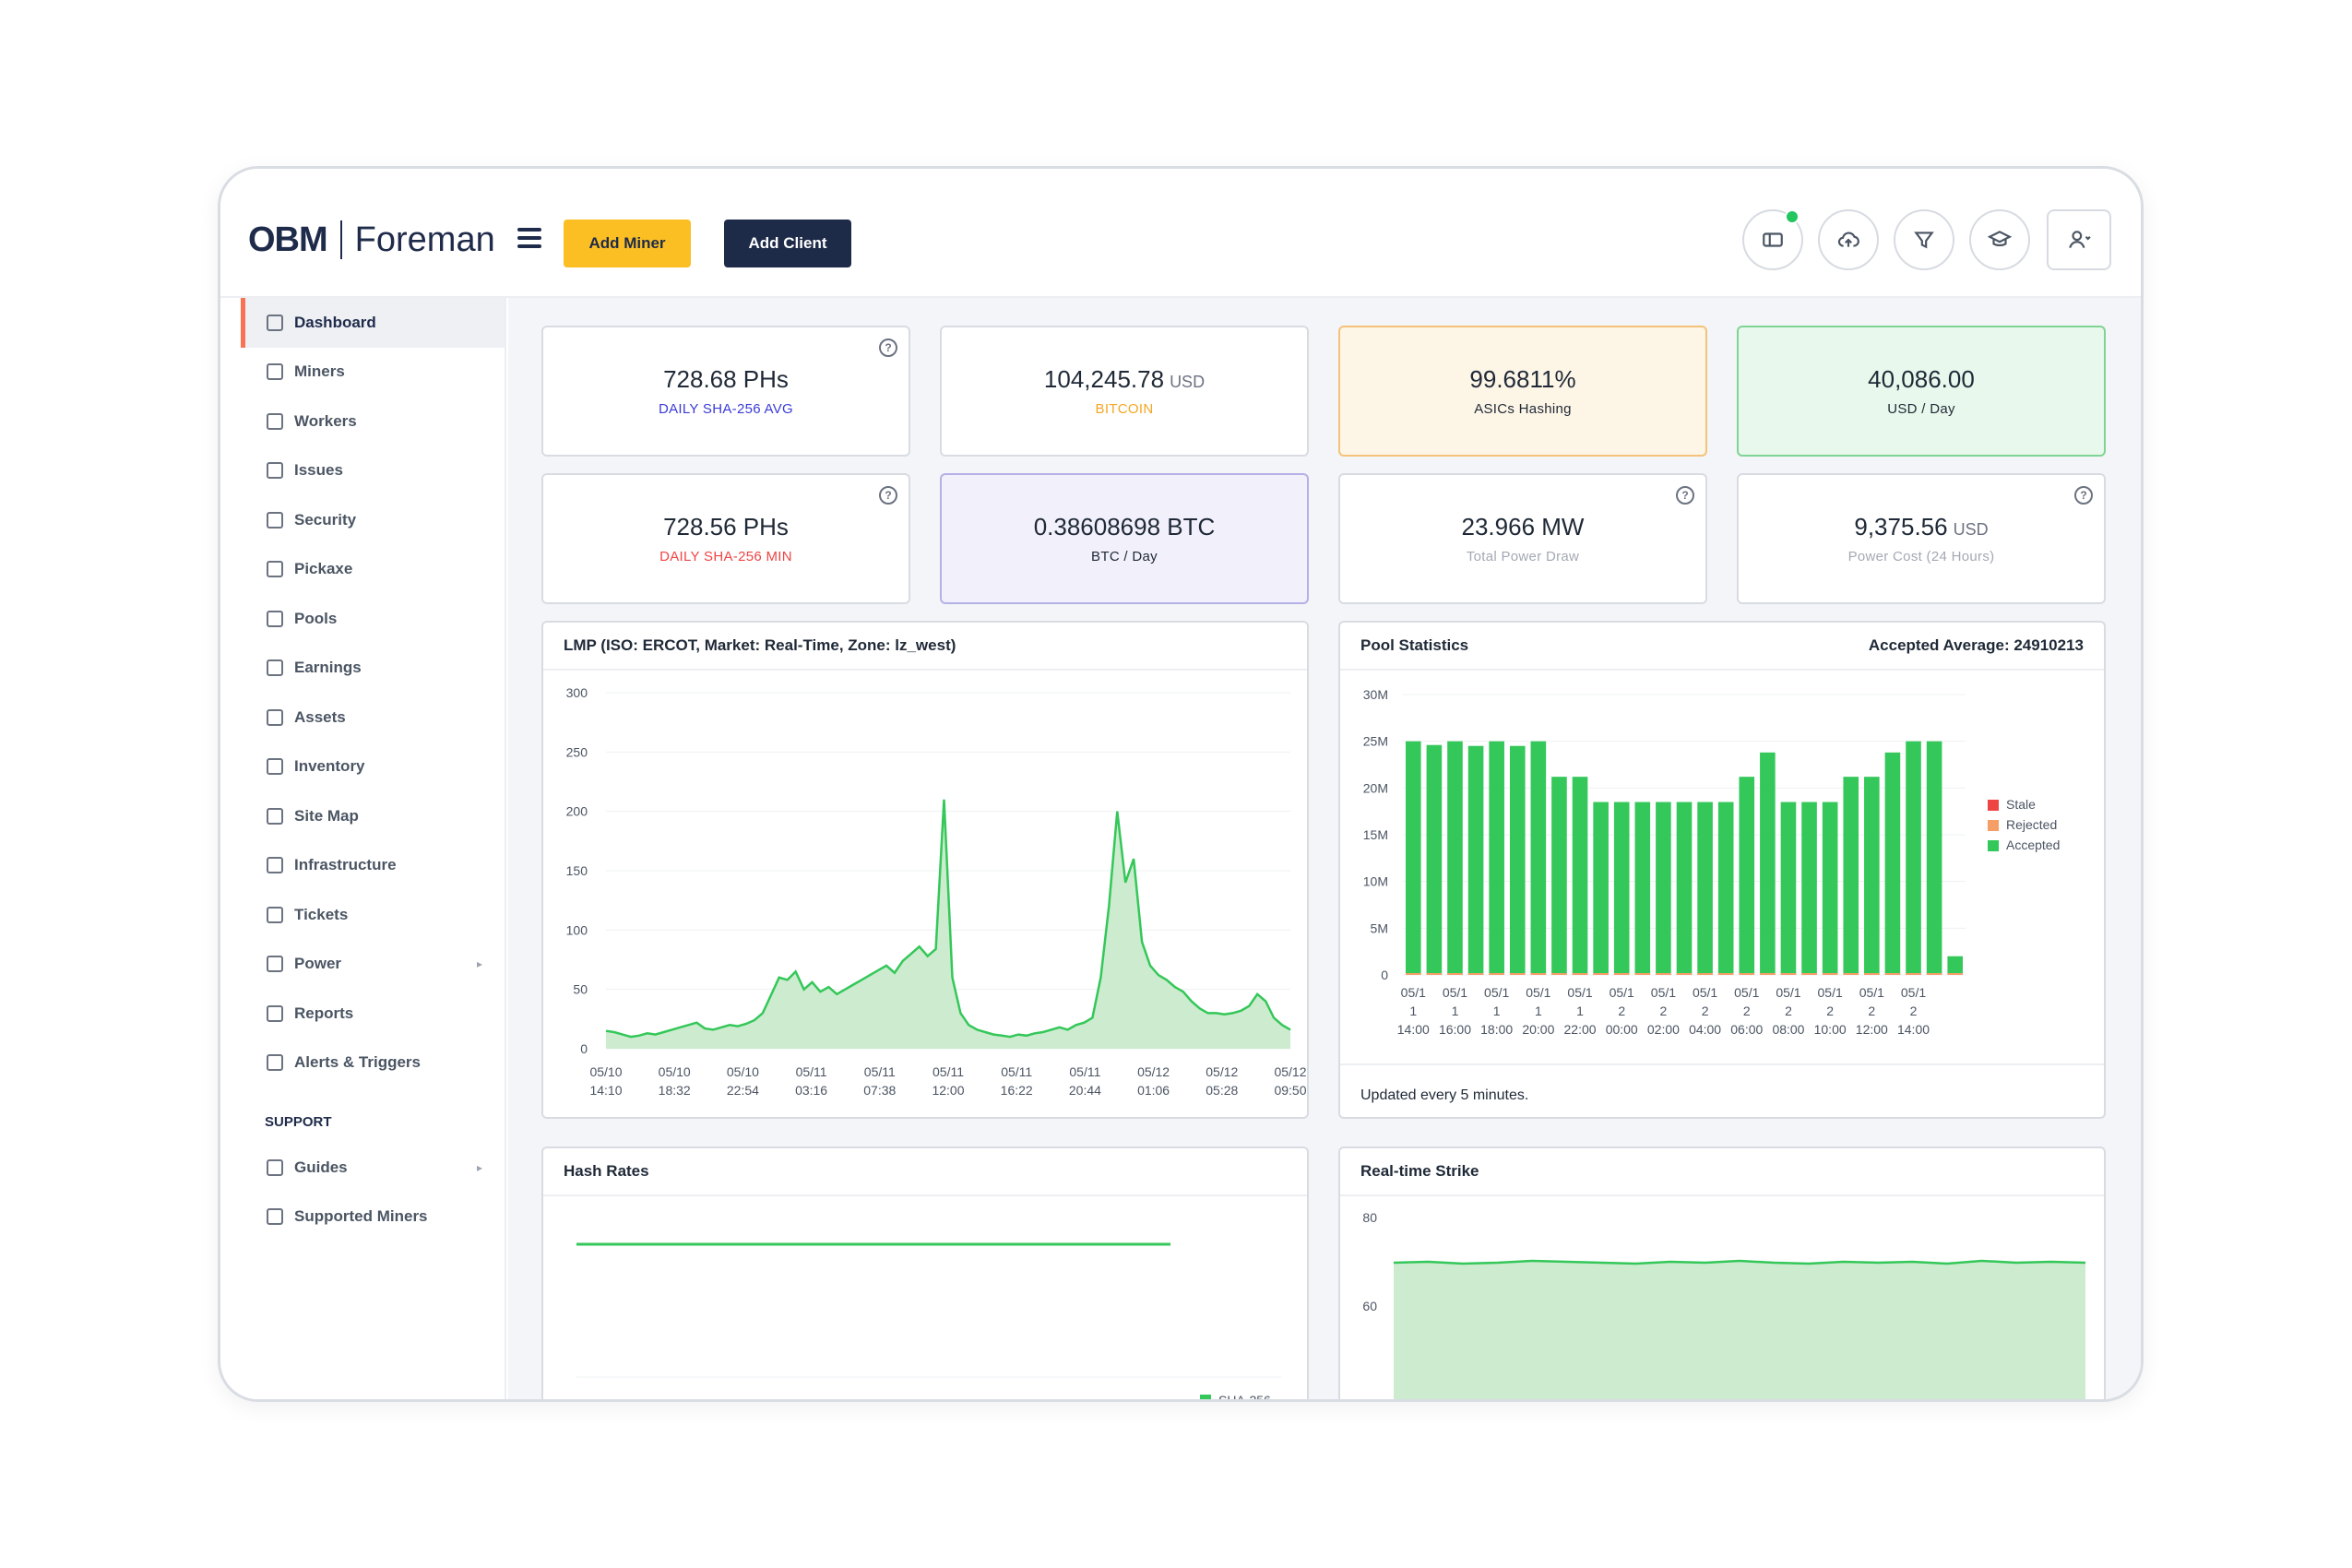 The height and width of the screenshot is (1568, 2352). Describe the element at coordinates (319, 371) in the screenshot. I see `sidebar-item-label: Miners` at that location.